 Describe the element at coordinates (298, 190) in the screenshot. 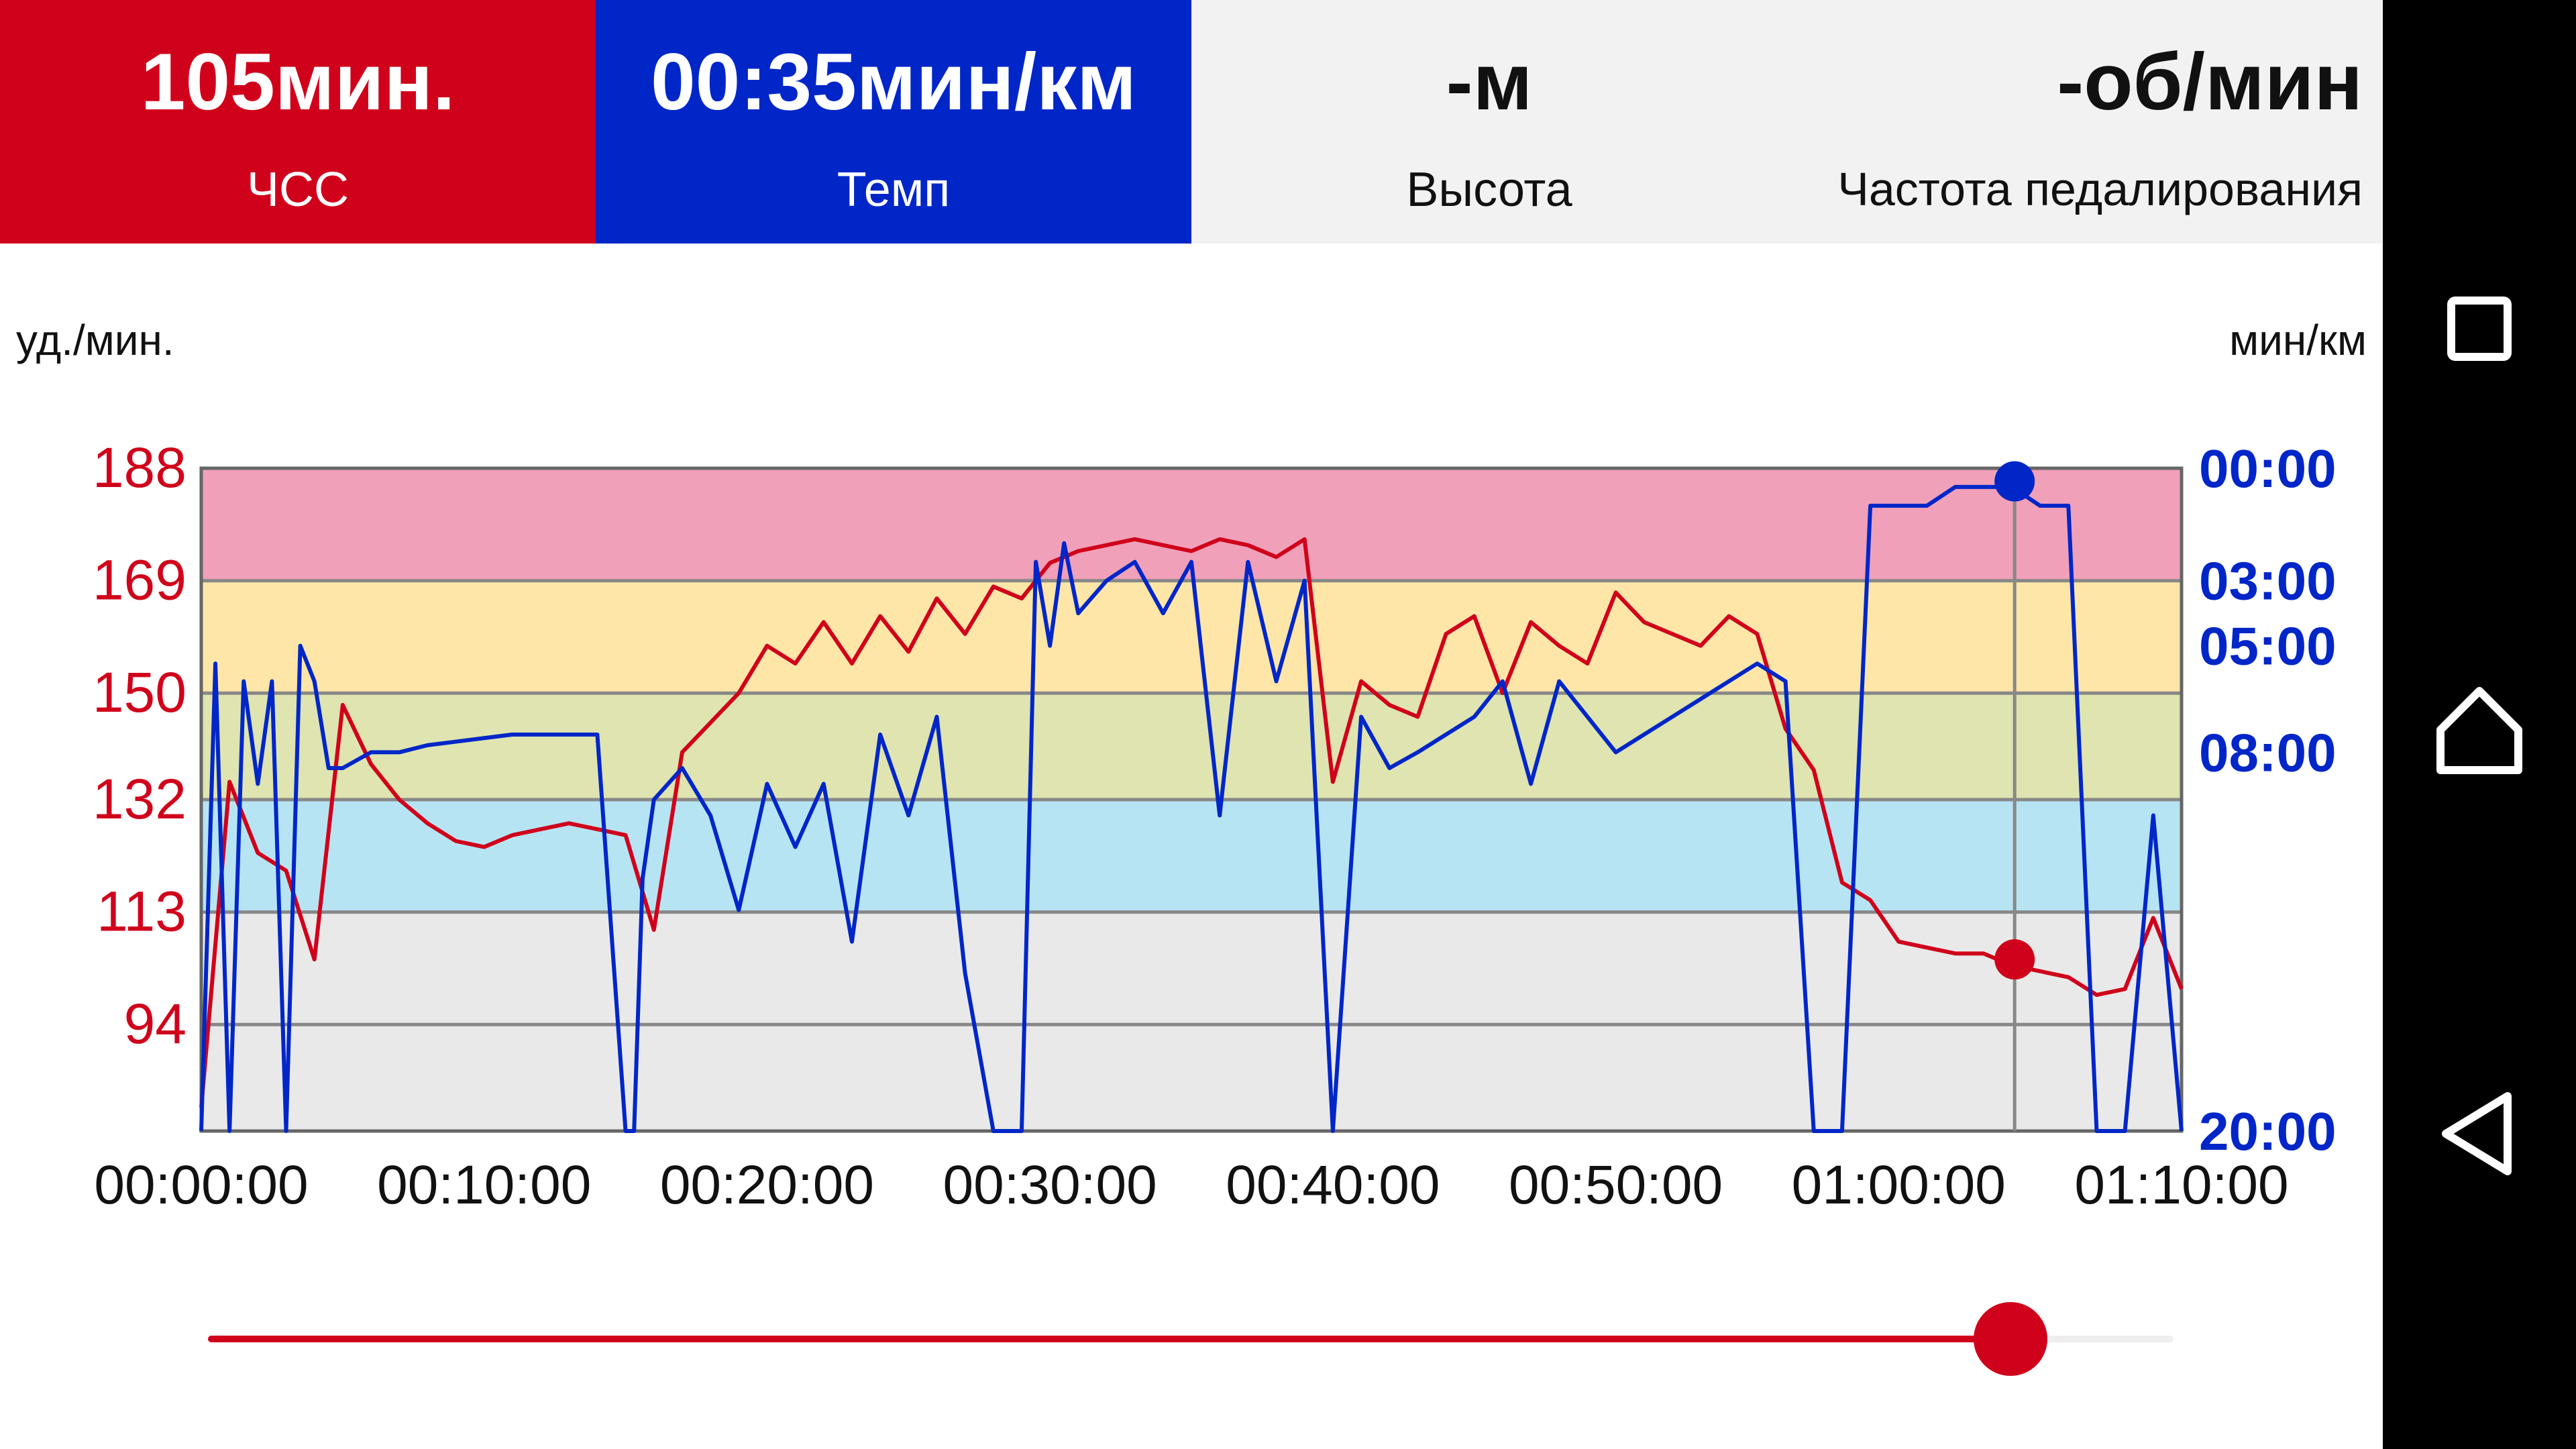

I see `heart-rate-label: ЧСС` at that location.